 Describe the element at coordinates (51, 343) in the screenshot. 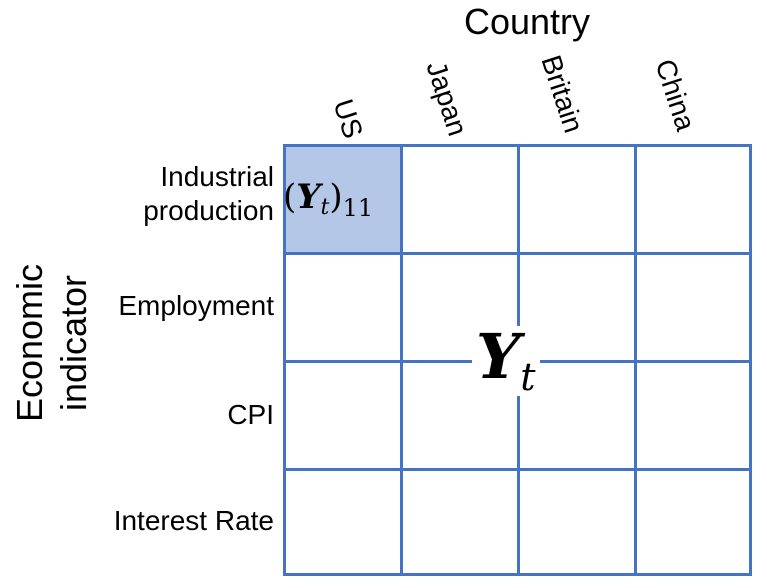

I see `row-axis-title: Economic indicator` at that location.